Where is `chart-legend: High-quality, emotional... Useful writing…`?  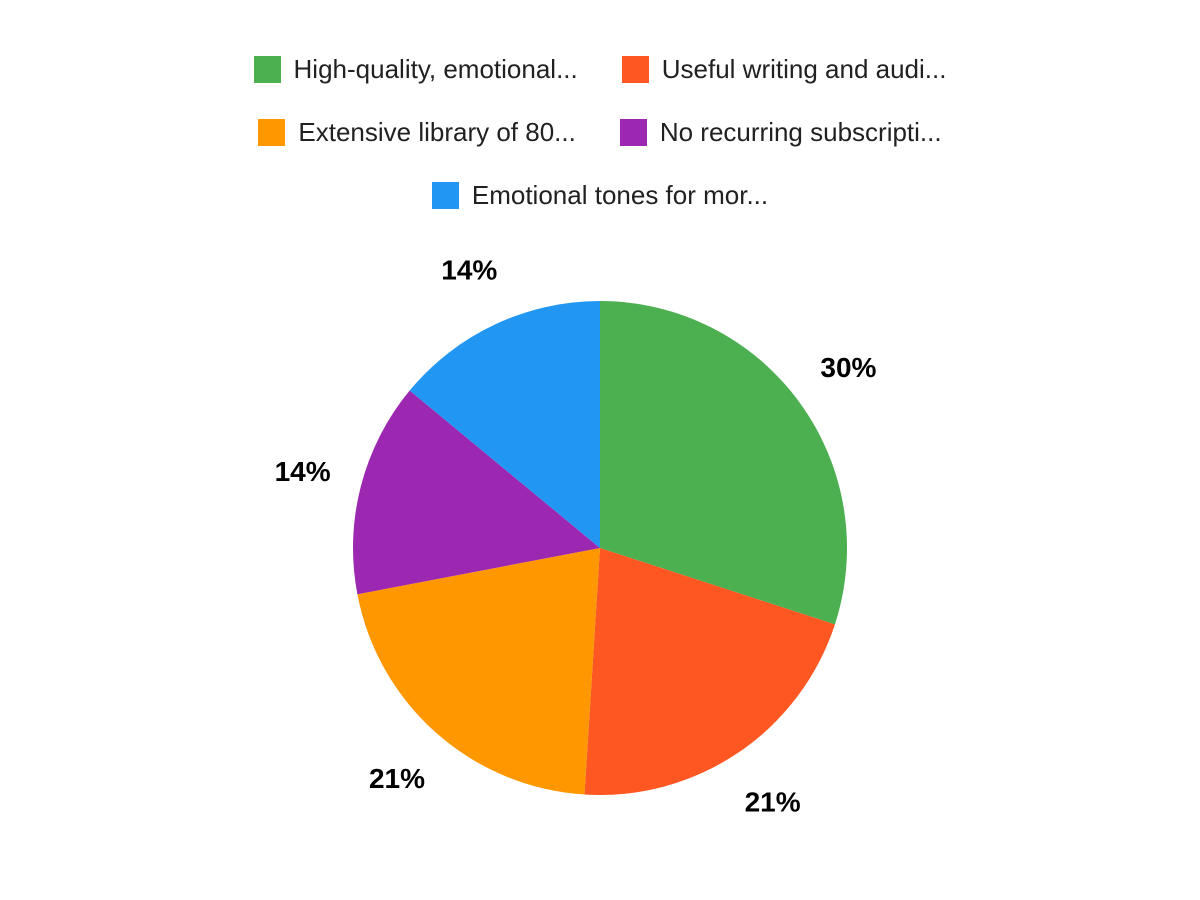
chart-legend: High-quality, emotional... Useful writing… is located at coordinates (600, 133).